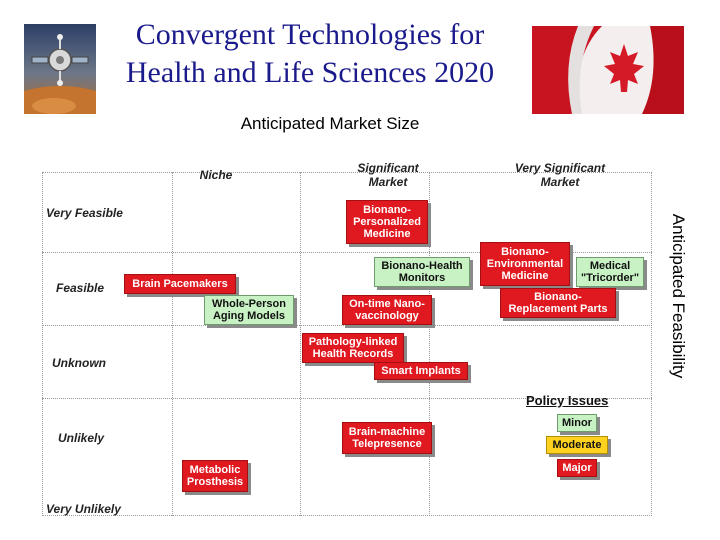  I want to click on column-label-niche: Niche, so click(216, 175).